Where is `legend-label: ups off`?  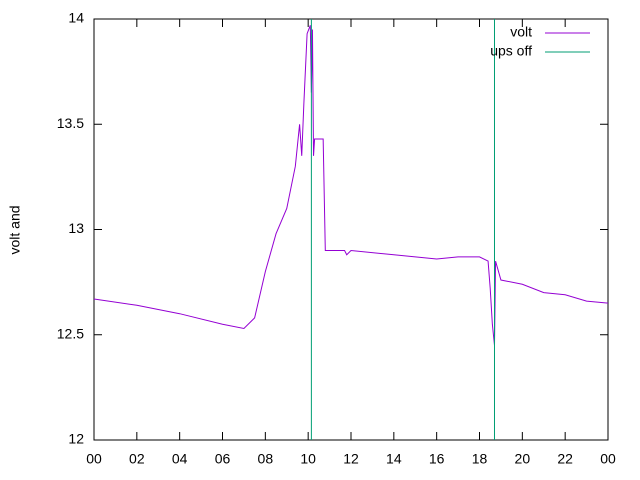 legend-label: ups off is located at coordinates (511, 51).